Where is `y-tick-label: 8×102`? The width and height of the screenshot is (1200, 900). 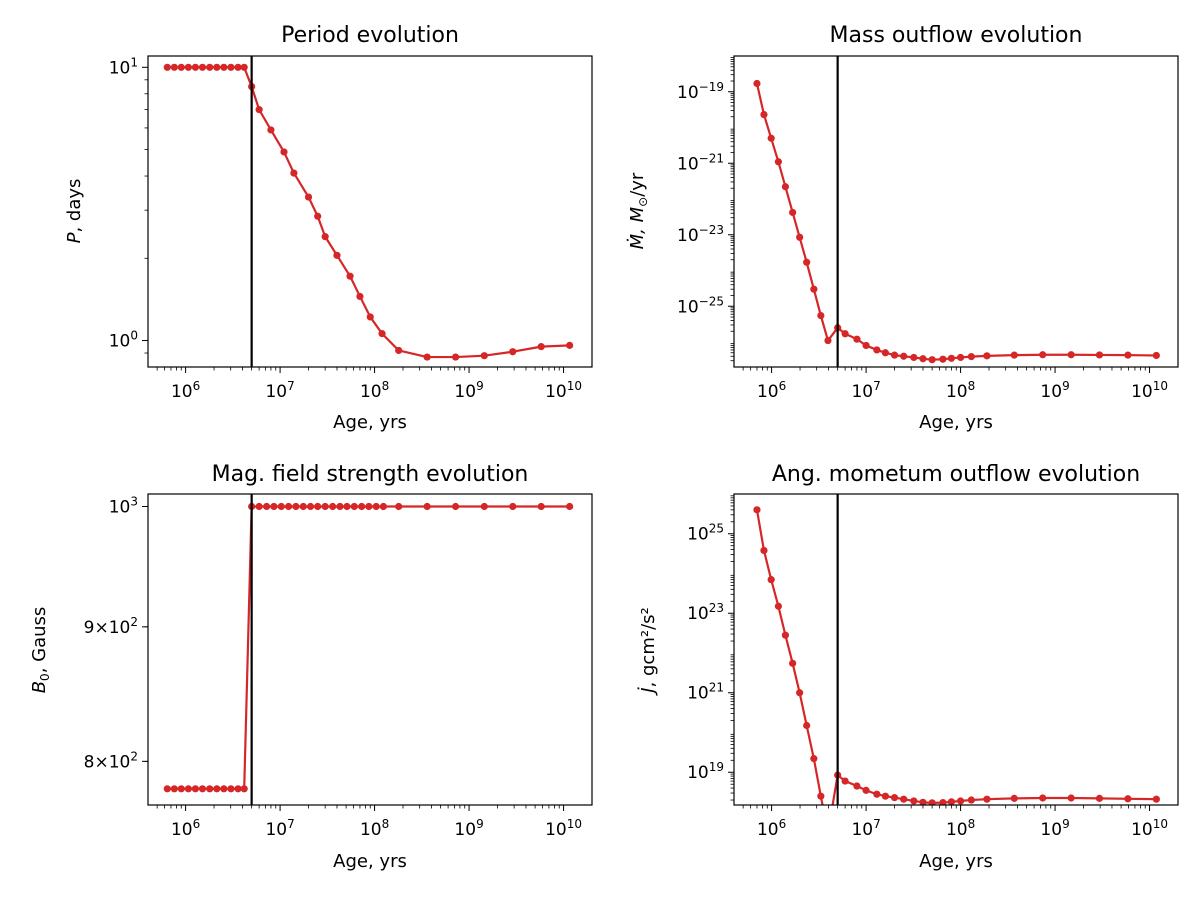 y-tick-label: 8×102 is located at coordinates (111, 760).